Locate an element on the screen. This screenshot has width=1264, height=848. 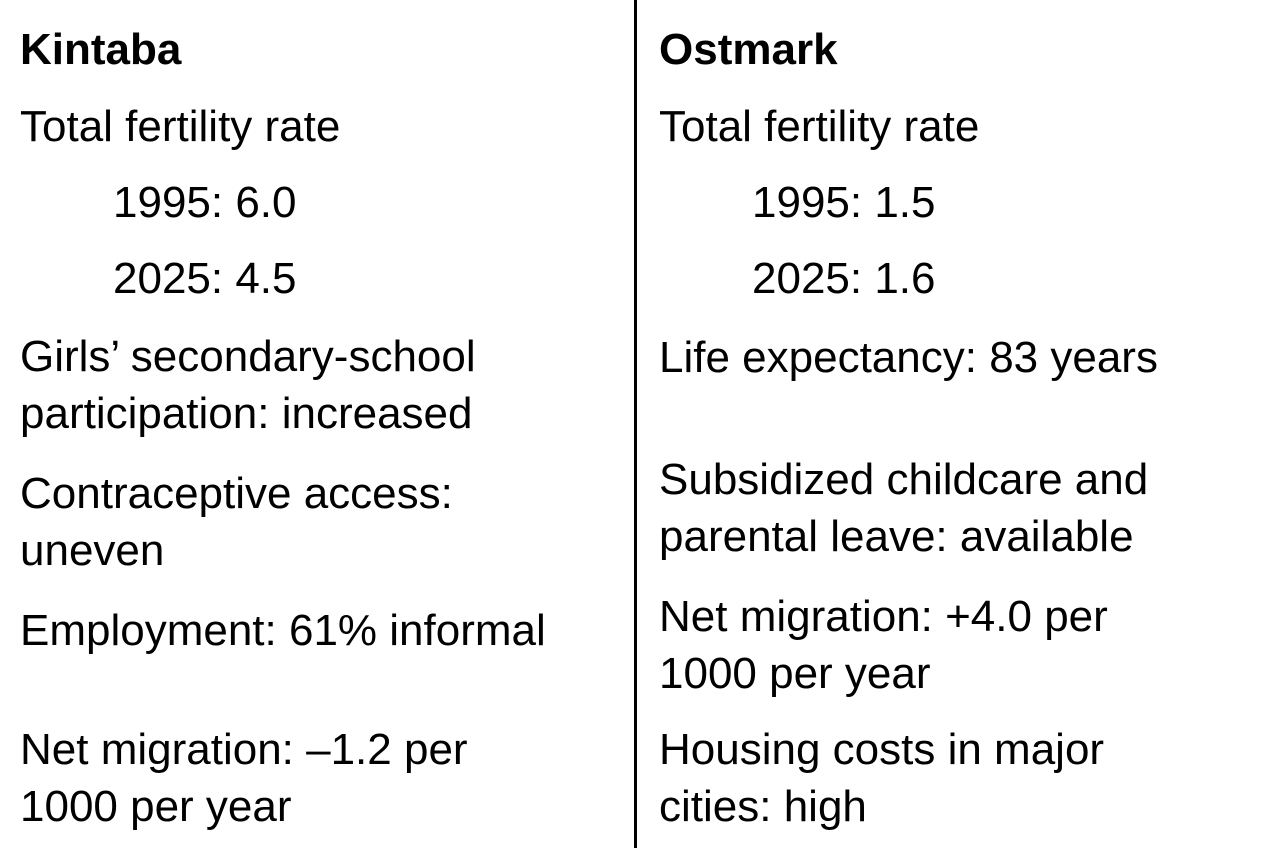
ostmark-tfr-label: Total fertility rate is located at coordinates (819, 126).